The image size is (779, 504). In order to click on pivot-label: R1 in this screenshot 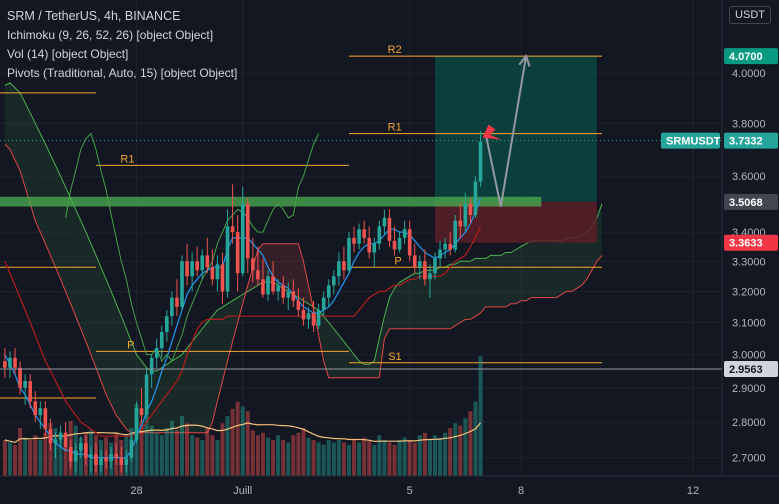, I will do `click(395, 128)`.